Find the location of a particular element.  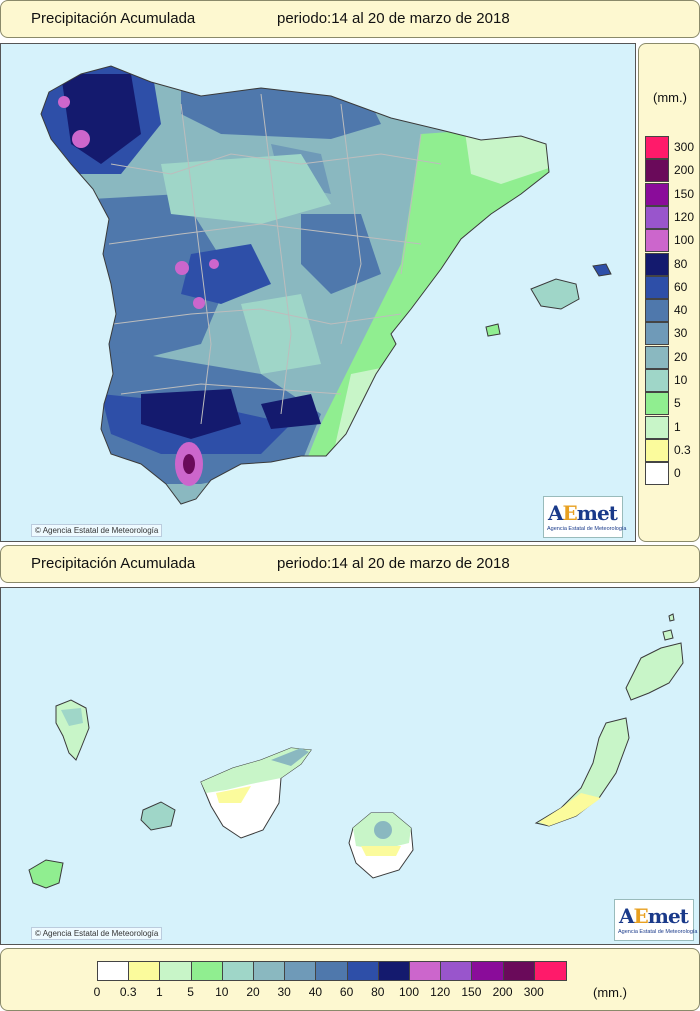

legend-label-1: 1 is located at coordinates (677, 426).